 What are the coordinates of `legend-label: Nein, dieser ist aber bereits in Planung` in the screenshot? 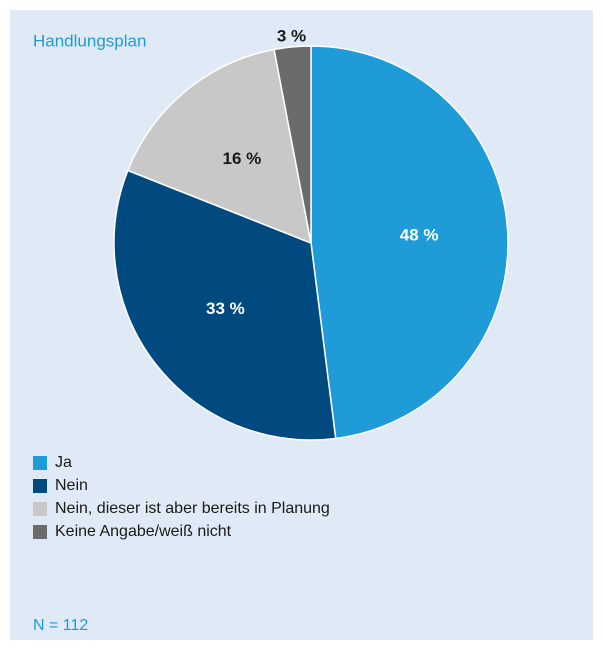 It's located at (192, 508).